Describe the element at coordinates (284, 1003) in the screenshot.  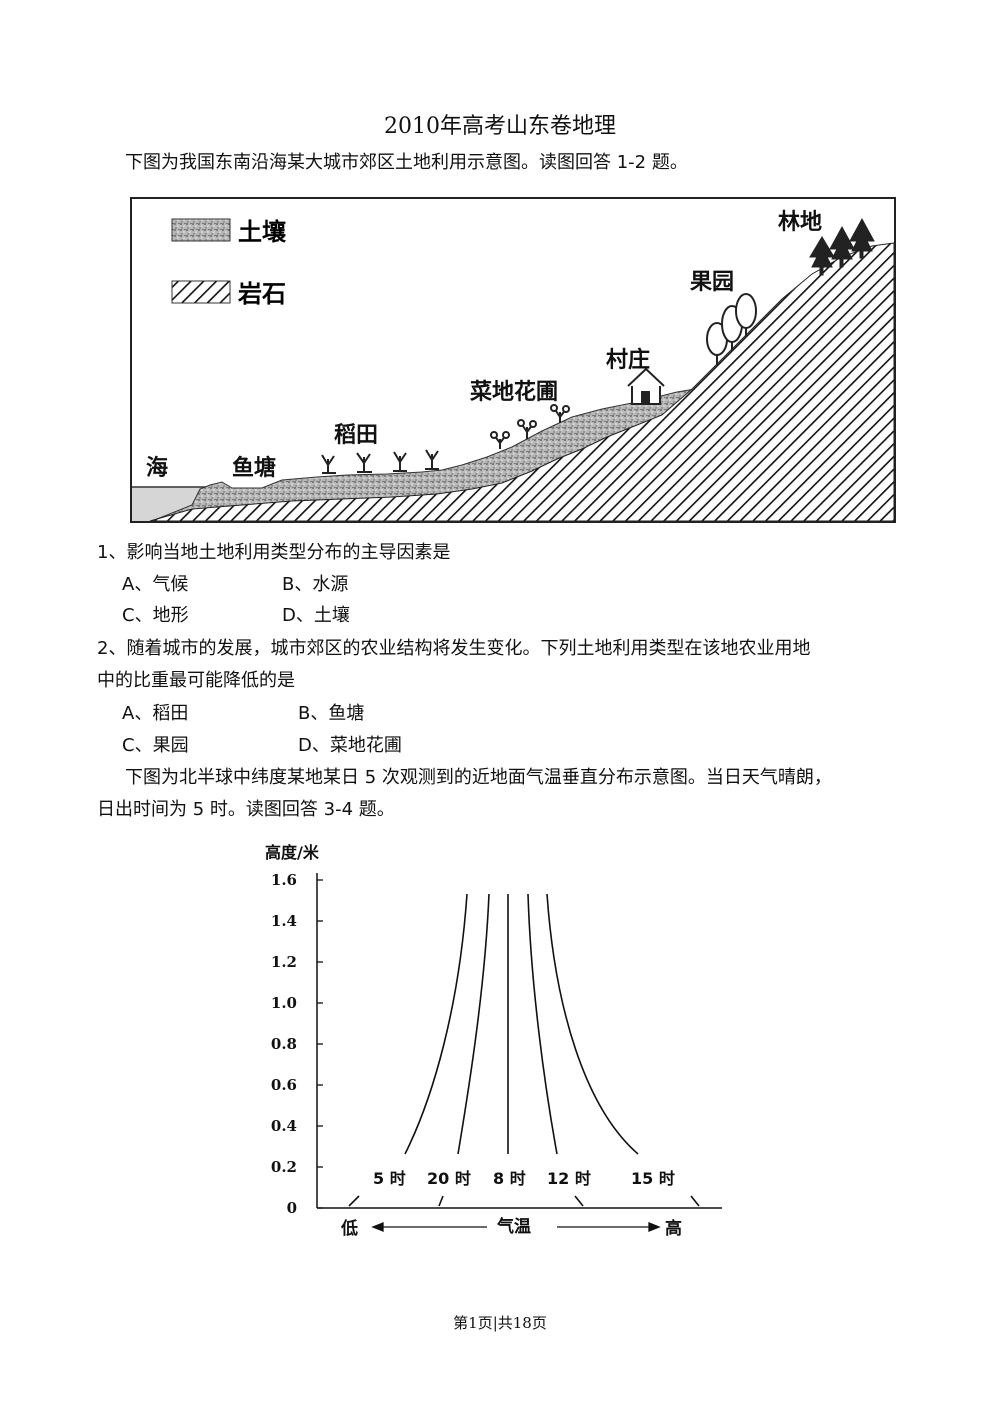
I see `y-tick-label: 1.0` at that location.